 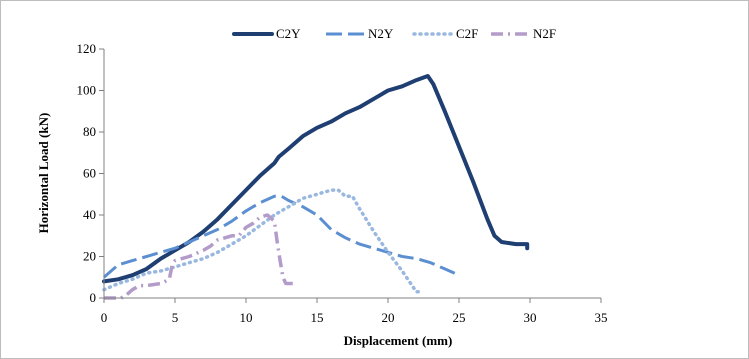 I want to click on x-tick-label: 0, so click(x=104, y=317).